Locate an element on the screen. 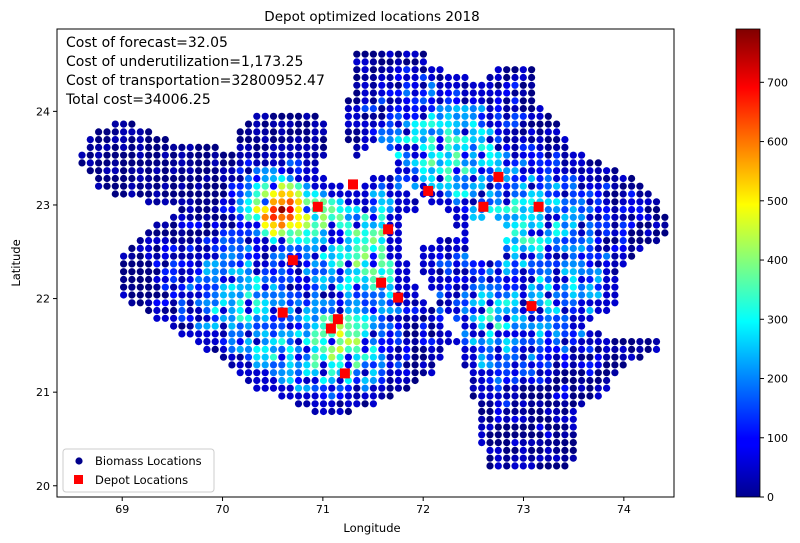 The image size is (800, 543). x-tick-label: 72 is located at coordinates (423, 509).